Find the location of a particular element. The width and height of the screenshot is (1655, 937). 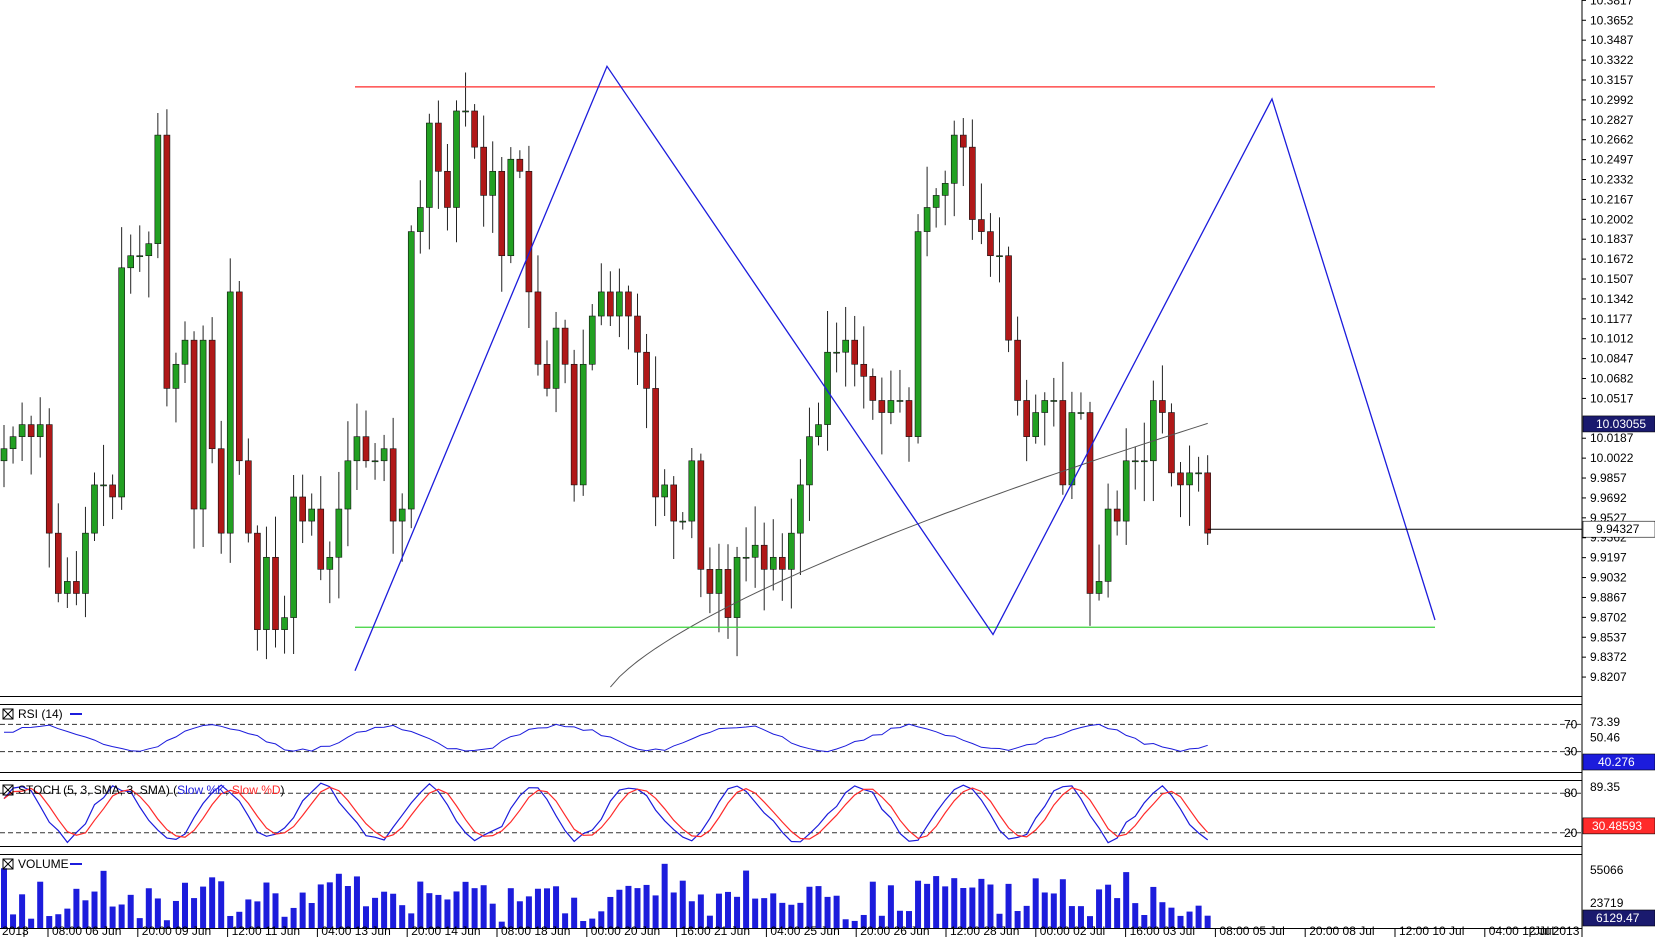

stoch-k-line is located at coordinates (606, 813).